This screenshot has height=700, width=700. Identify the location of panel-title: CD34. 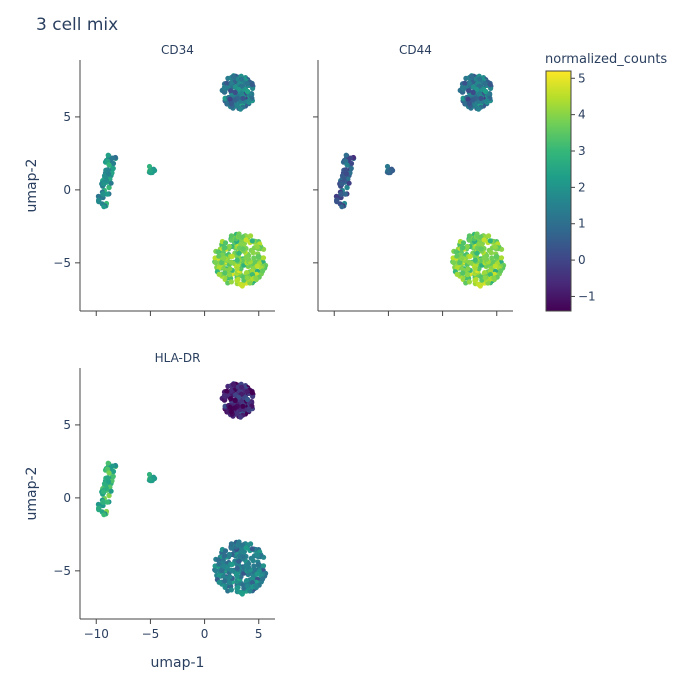
(177, 50).